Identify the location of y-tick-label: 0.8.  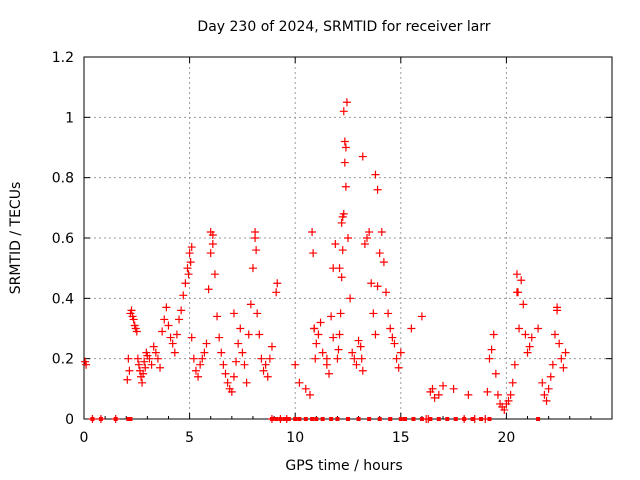
(63, 179).